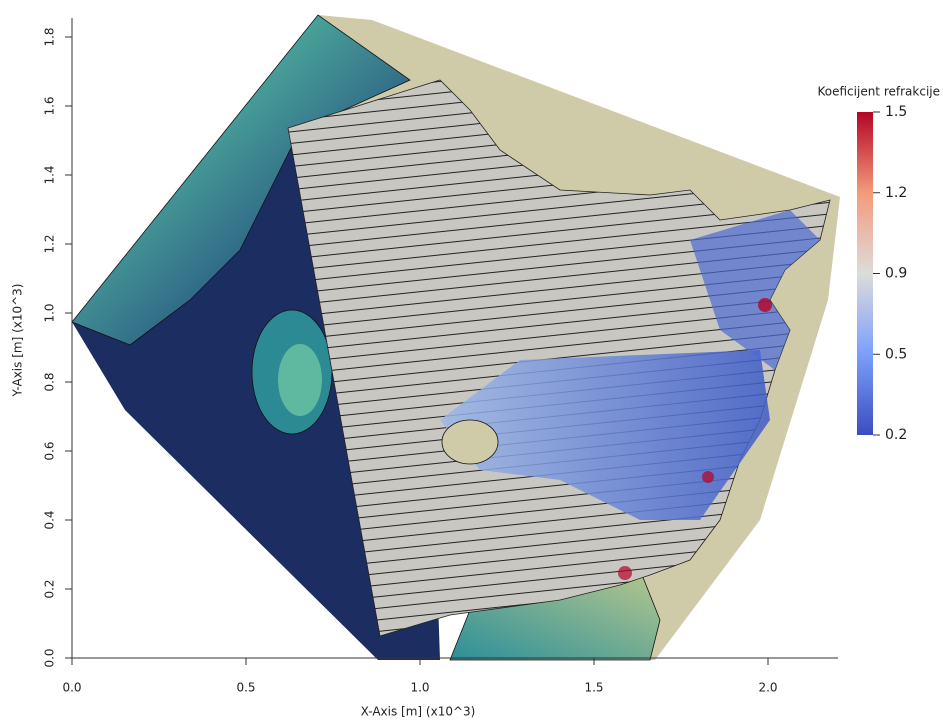  Describe the element at coordinates (245, 688) in the screenshot. I see `x-tick-label: 0.5` at that location.